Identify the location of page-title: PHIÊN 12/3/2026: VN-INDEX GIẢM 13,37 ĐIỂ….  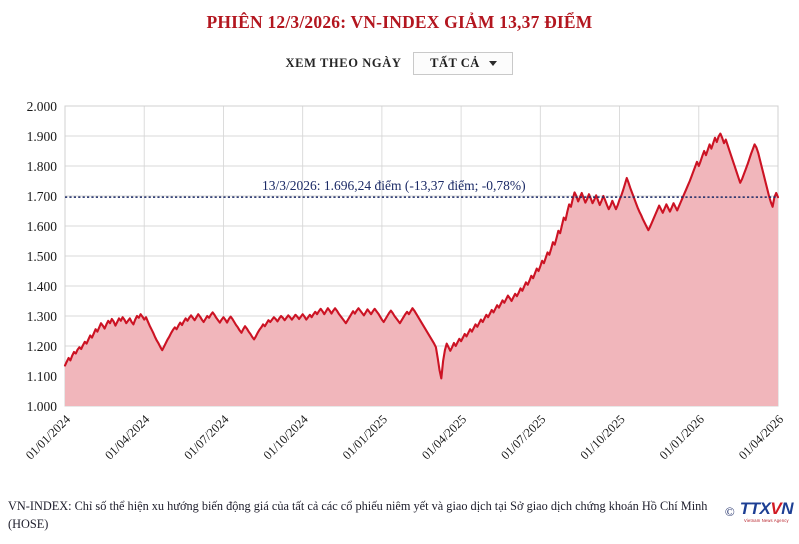
(399, 22).